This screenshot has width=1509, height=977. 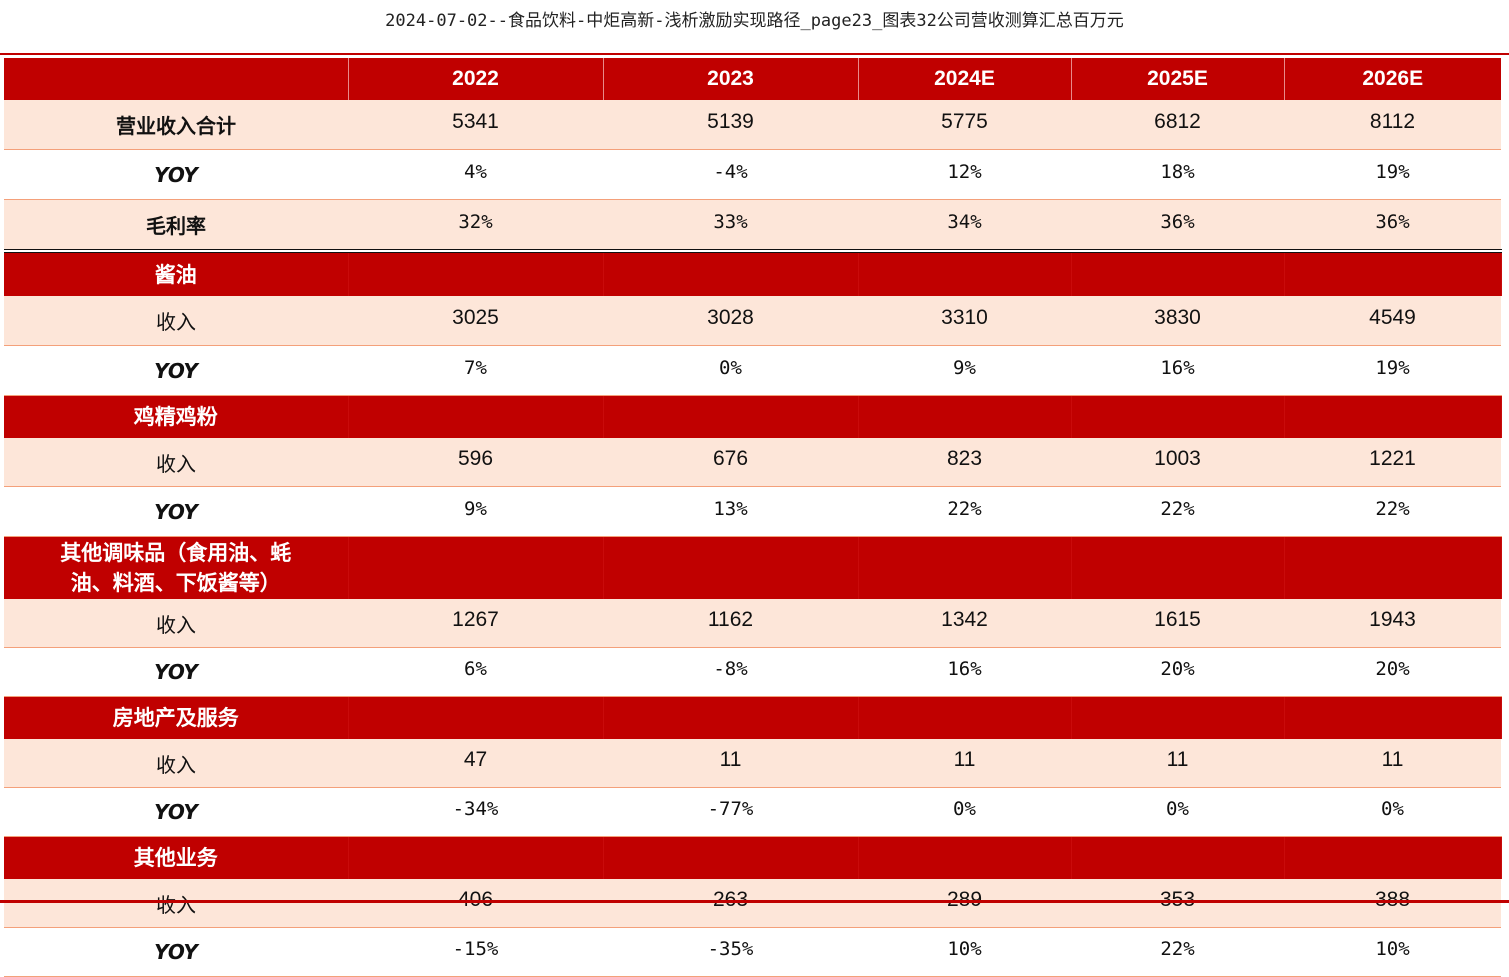 I want to click on table-cell: 1342, so click(x=964, y=623).